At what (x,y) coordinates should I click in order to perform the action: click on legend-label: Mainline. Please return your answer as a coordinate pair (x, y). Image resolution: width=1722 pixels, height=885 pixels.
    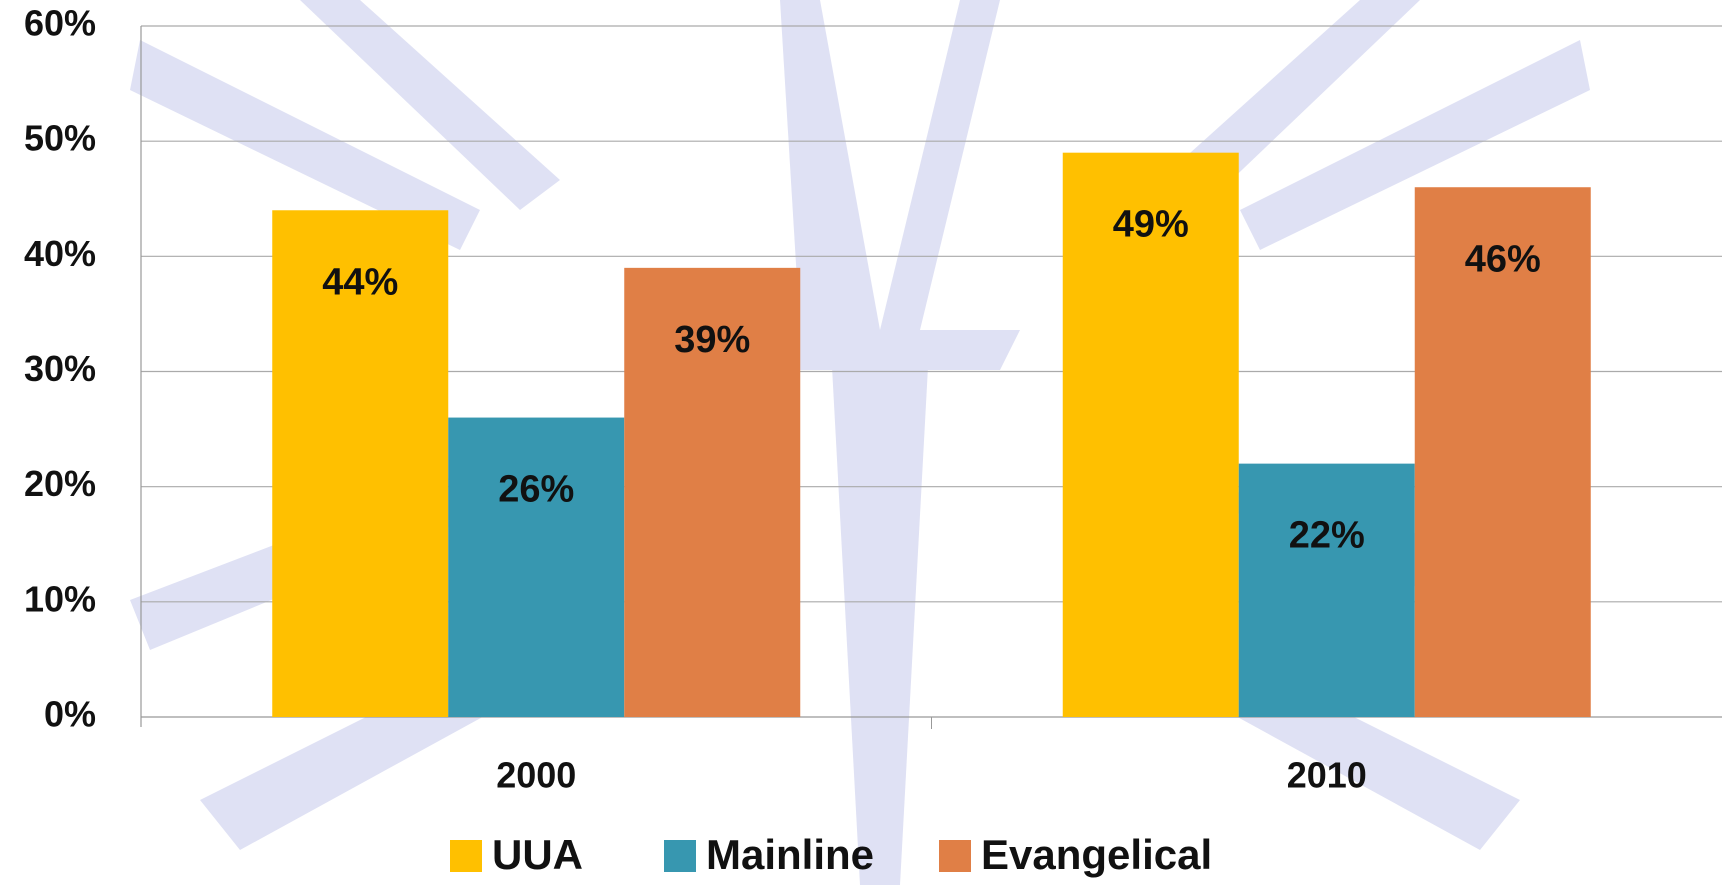
    Looking at the image, I should click on (790, 854).